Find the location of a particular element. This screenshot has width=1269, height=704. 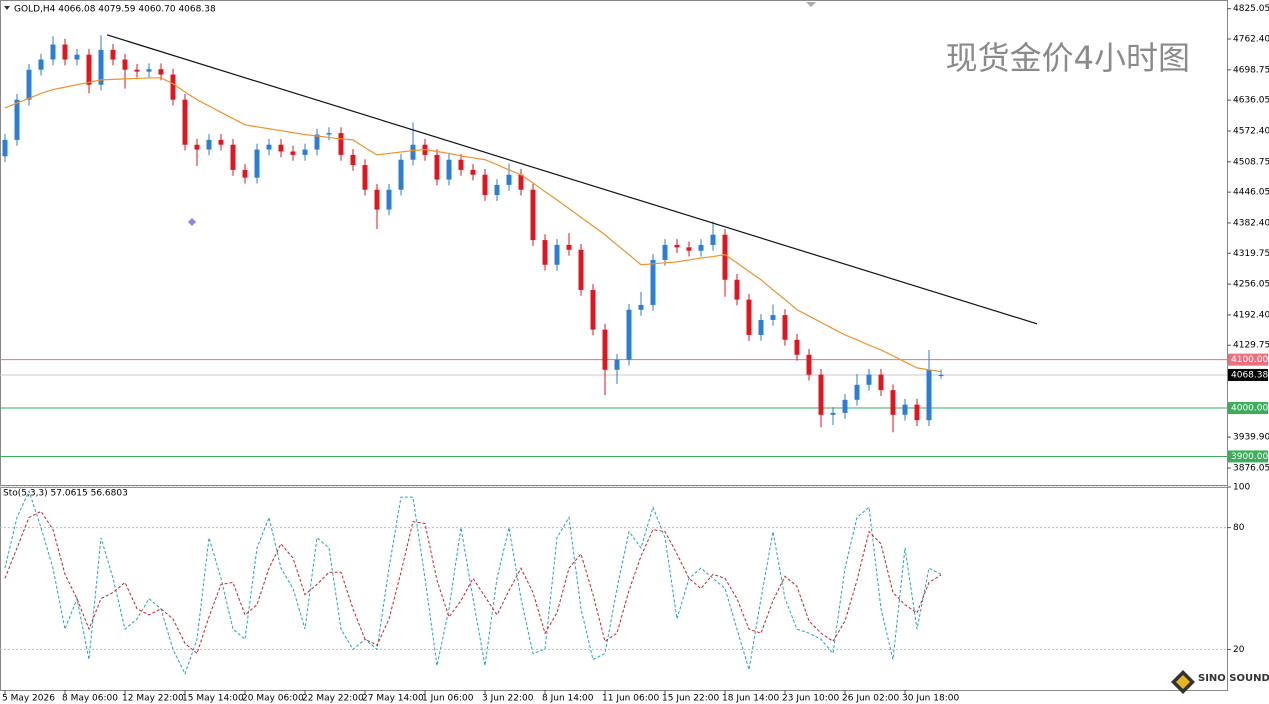

x-tick-label: 1 Jun 06:00 is located at coordinates (448, 699).